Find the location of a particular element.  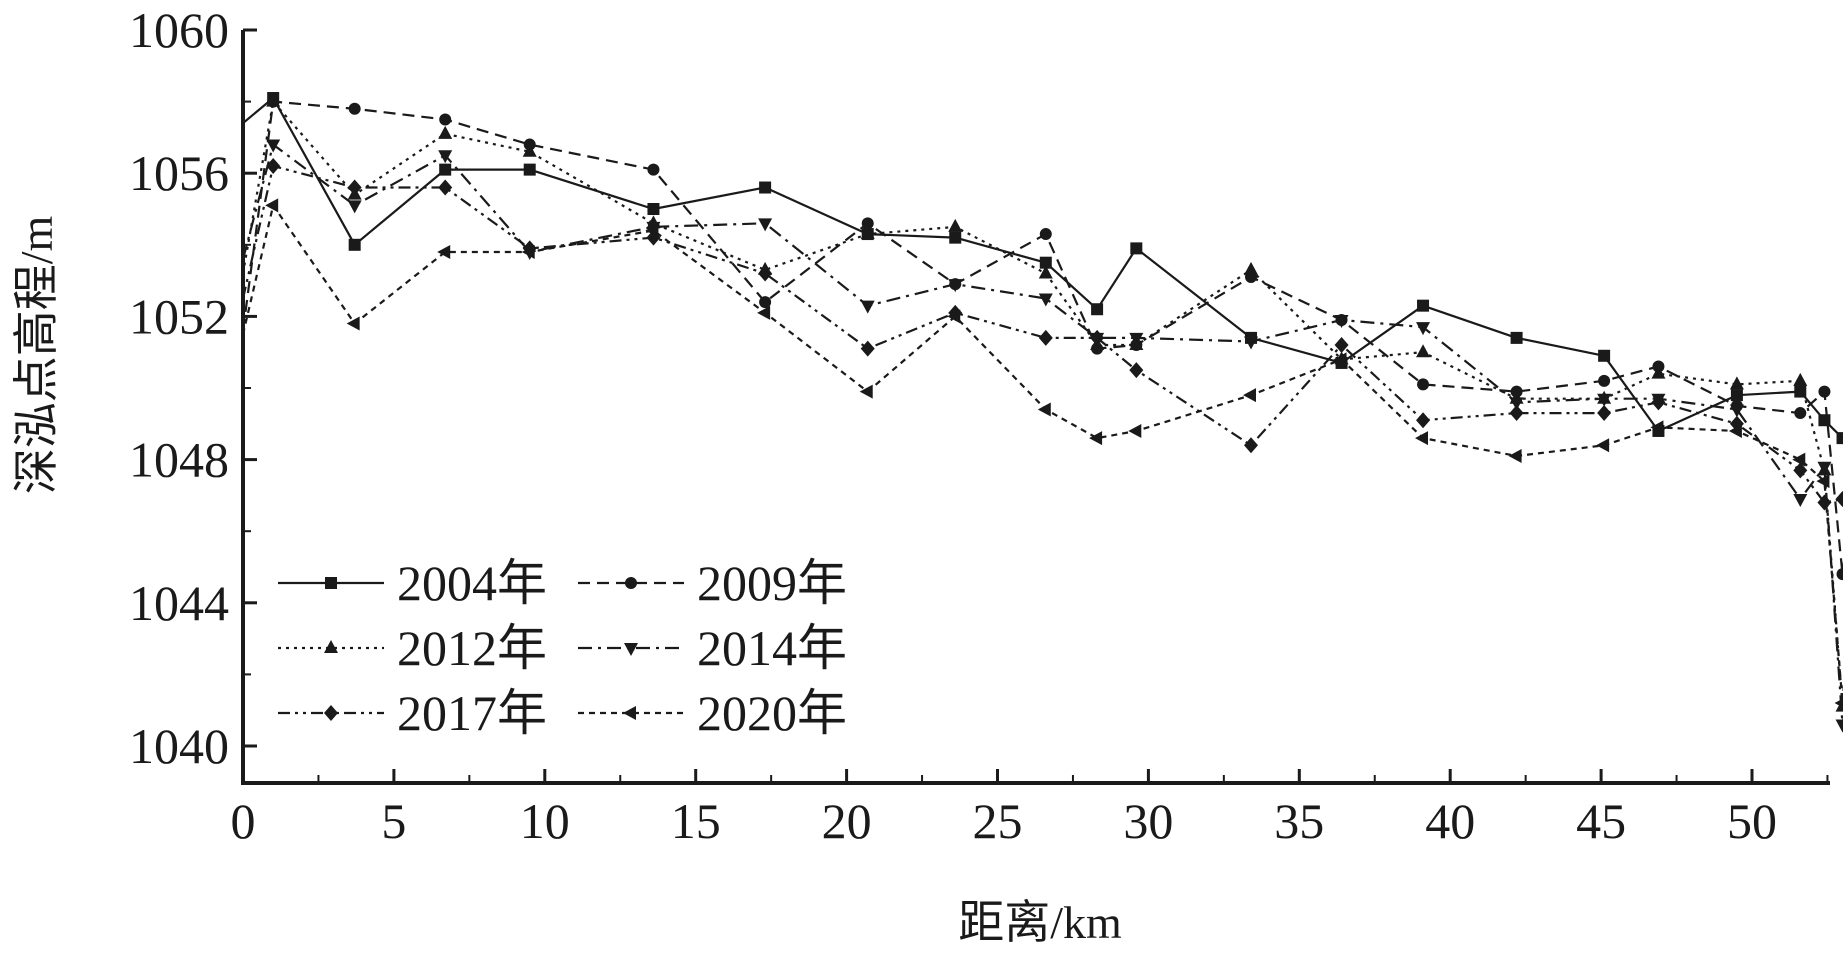

x-tick-label: 45 is located at coordinates (1601, 821).